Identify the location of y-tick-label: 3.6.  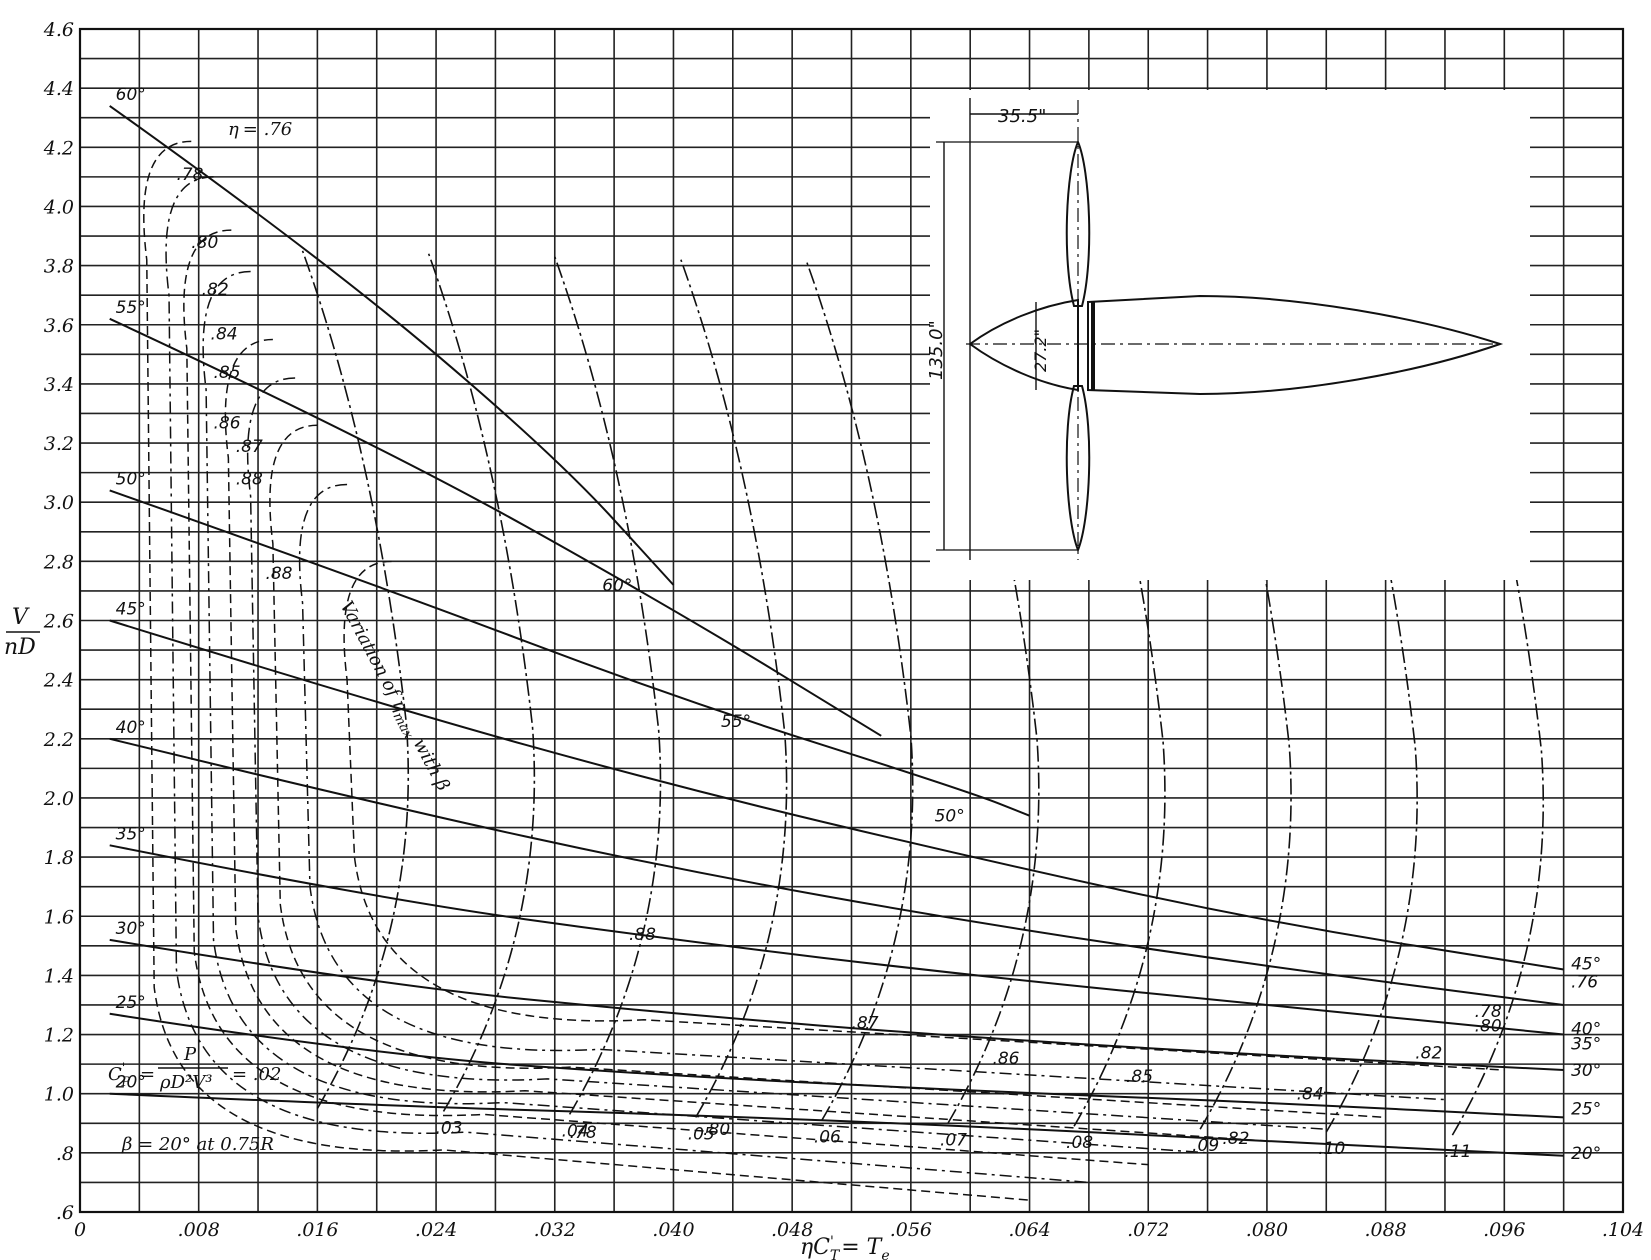
(59, 326).